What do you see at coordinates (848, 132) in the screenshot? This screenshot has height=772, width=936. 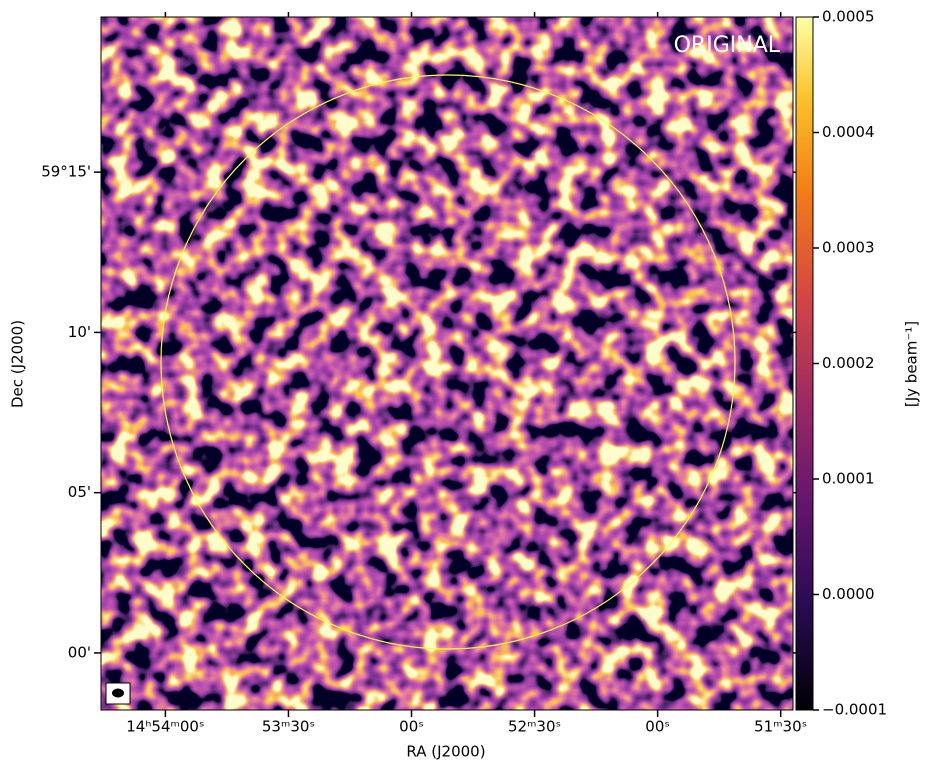 I see `colorbar-tick-label: 0.0004` at bounding box center [848, 132].